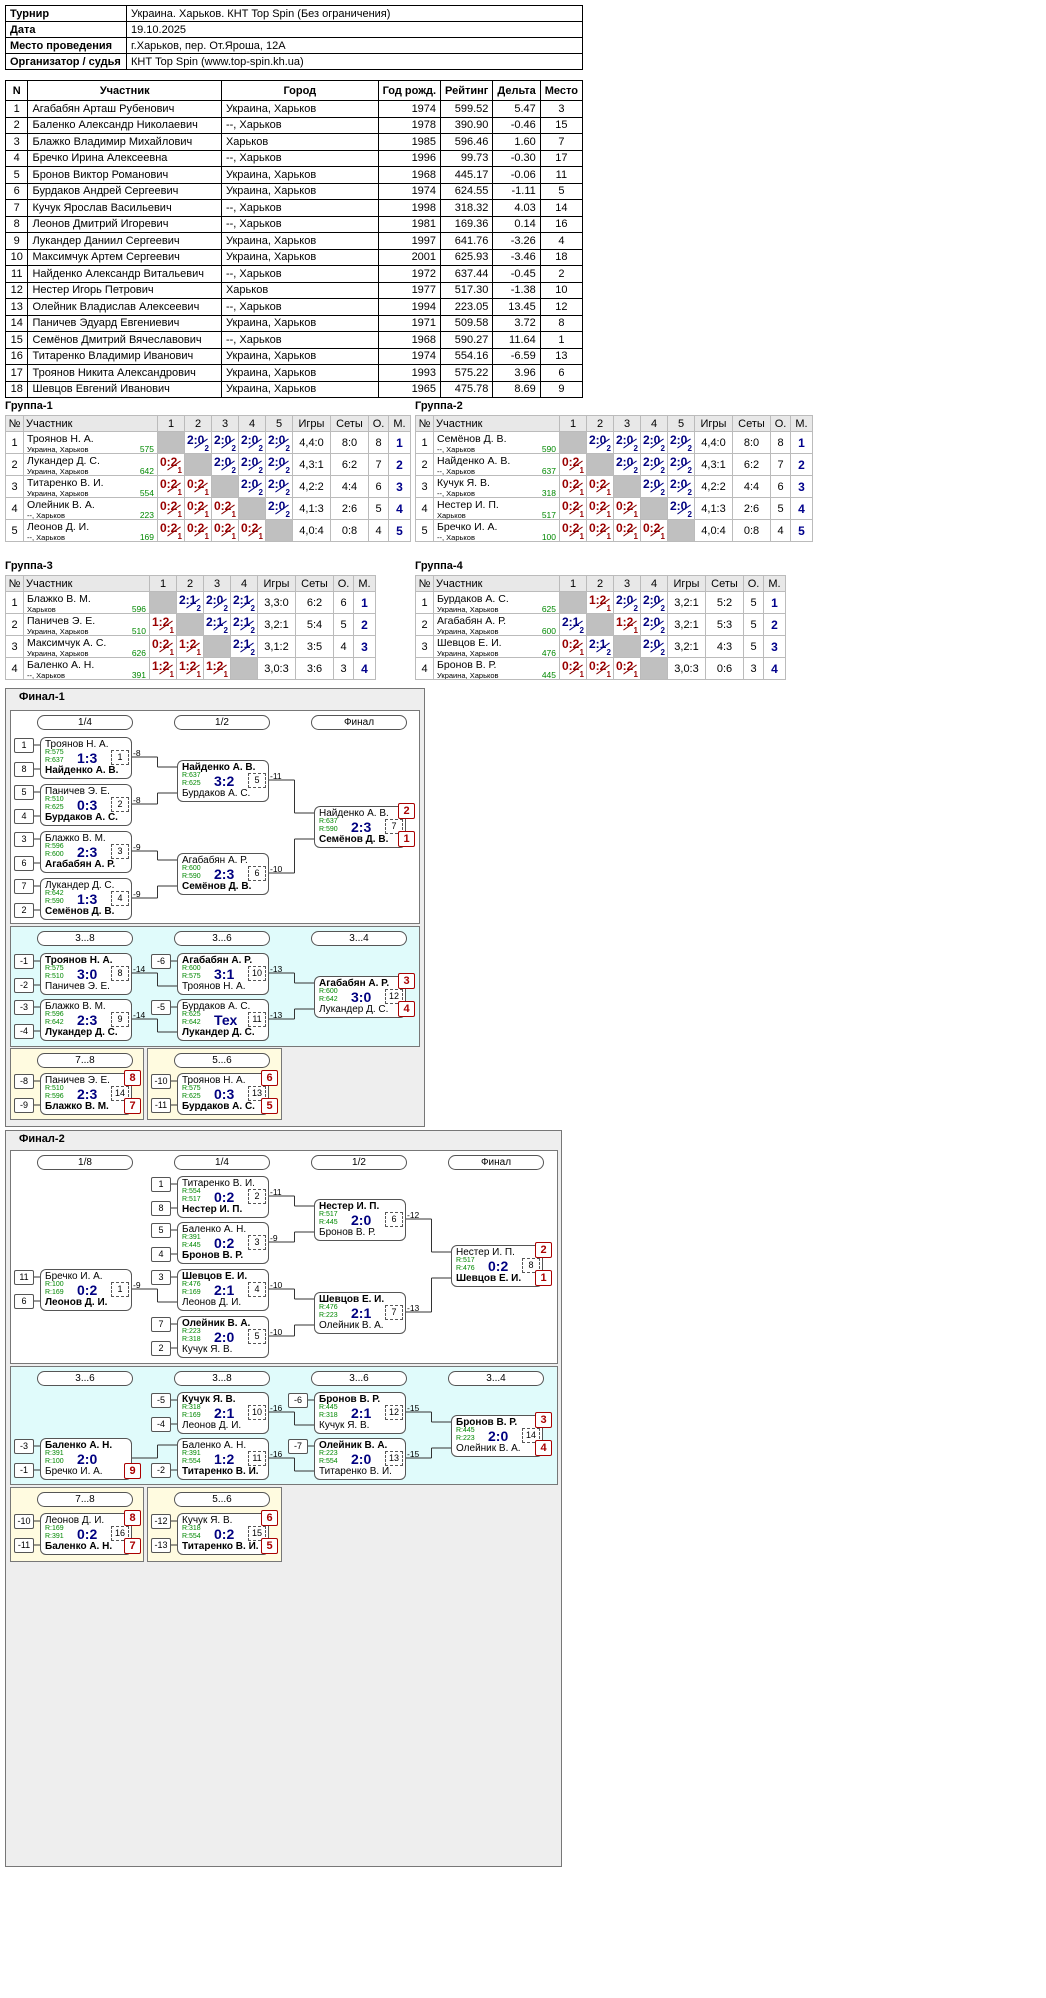 Image resolution: width=1046 pixels, height=1998 pixels. What do you see at coordinates (54, 976) in the screenshot?
I see `rating: R:510` at bounding box center [54, 976].